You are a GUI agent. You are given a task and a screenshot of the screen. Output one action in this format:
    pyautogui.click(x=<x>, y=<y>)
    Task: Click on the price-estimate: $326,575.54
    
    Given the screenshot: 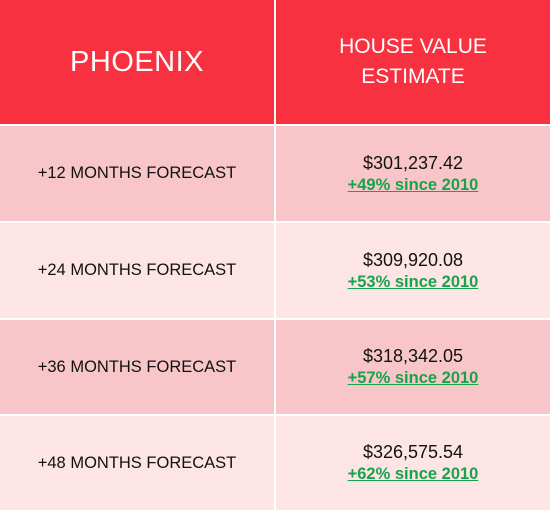 What is the action you would take?
    pyautogui.click(x=413, y=452)
    